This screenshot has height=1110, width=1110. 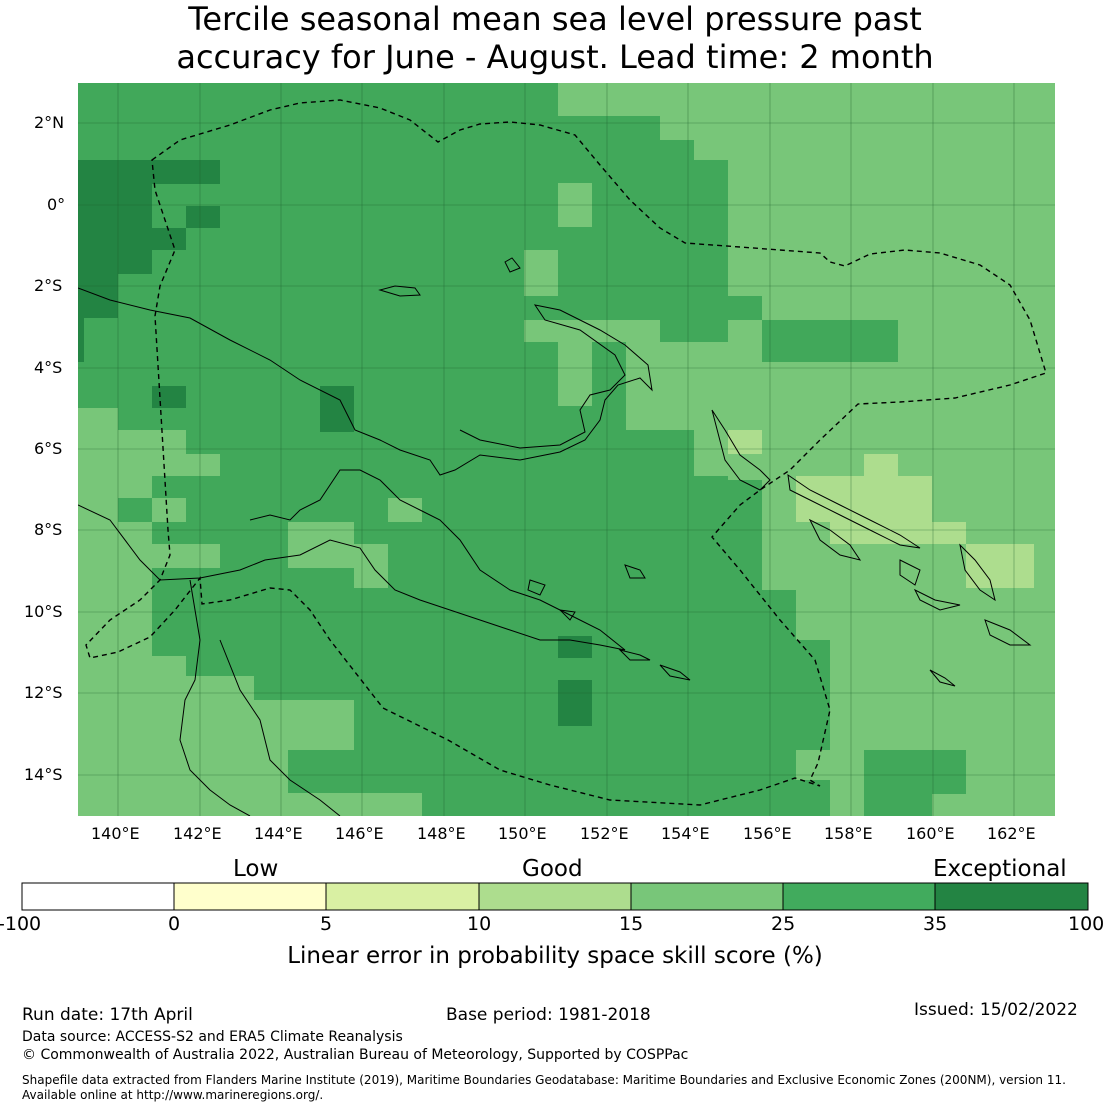 What do you see at coordinates (996, 1010) in the screenshot?
I see `issued-date: Issued: 15/02/2022` at bounding box center [996, 1010].